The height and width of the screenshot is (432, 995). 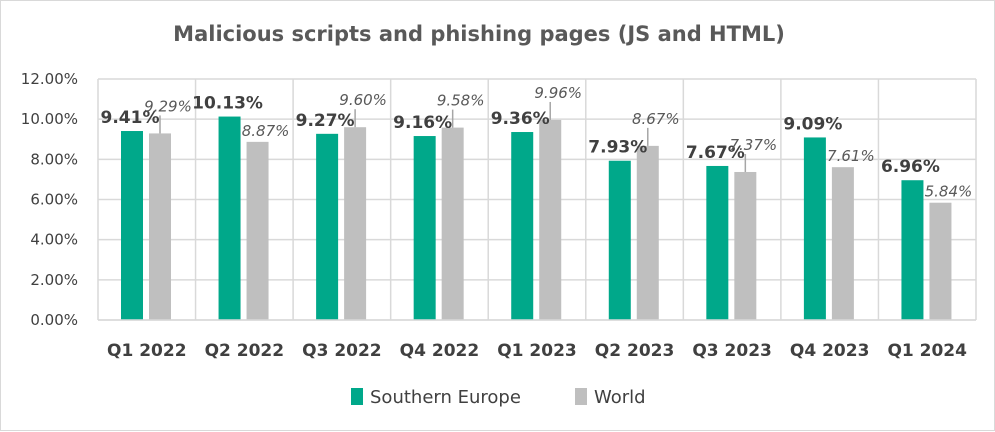 What do you see at coordinates (812, 124) in the screenshot?
I see `data-label-southern-europe: 9.09%` at bounding box center [812, 124].